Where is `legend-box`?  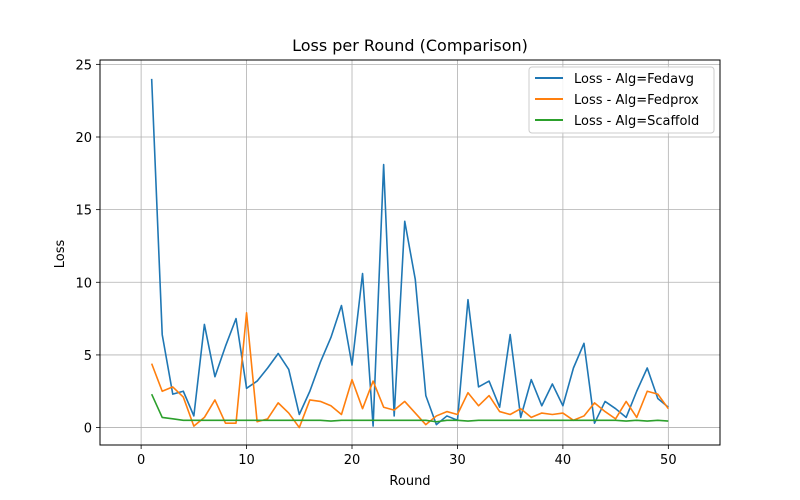 legend-box is located at coordinates (621, 100).